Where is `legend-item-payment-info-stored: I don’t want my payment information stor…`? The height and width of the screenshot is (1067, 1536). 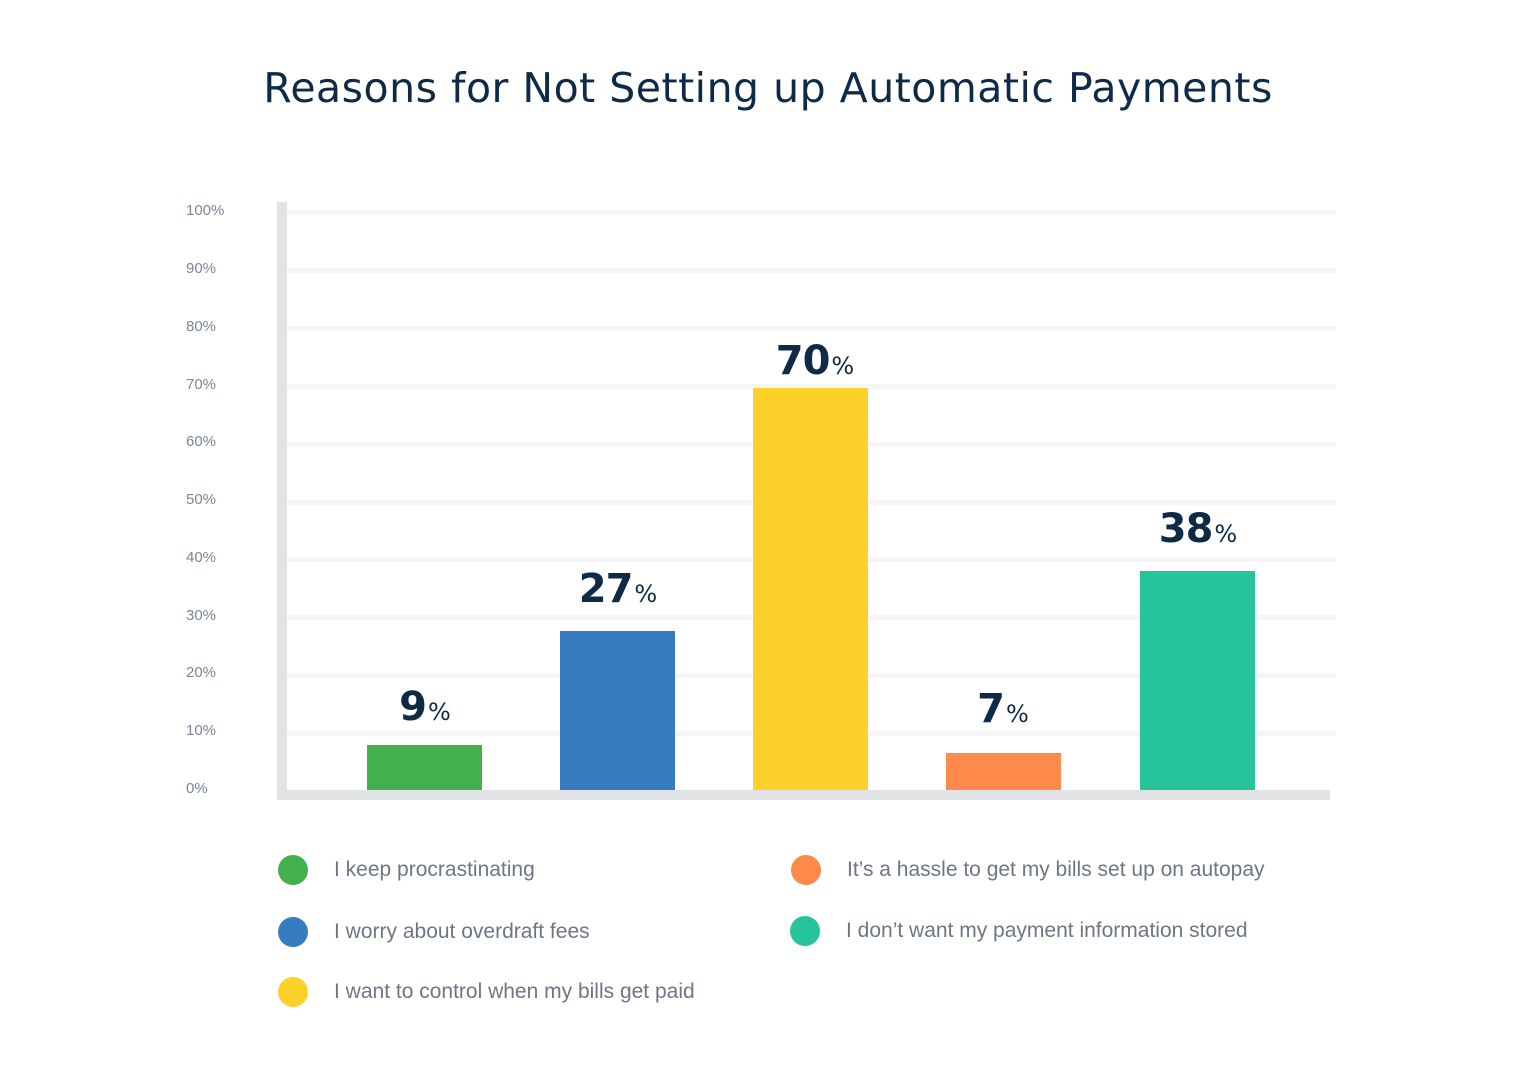 legend-item-payment-info-stored: I don’t want my payment information stor… is located at coordinates (1019, 931).